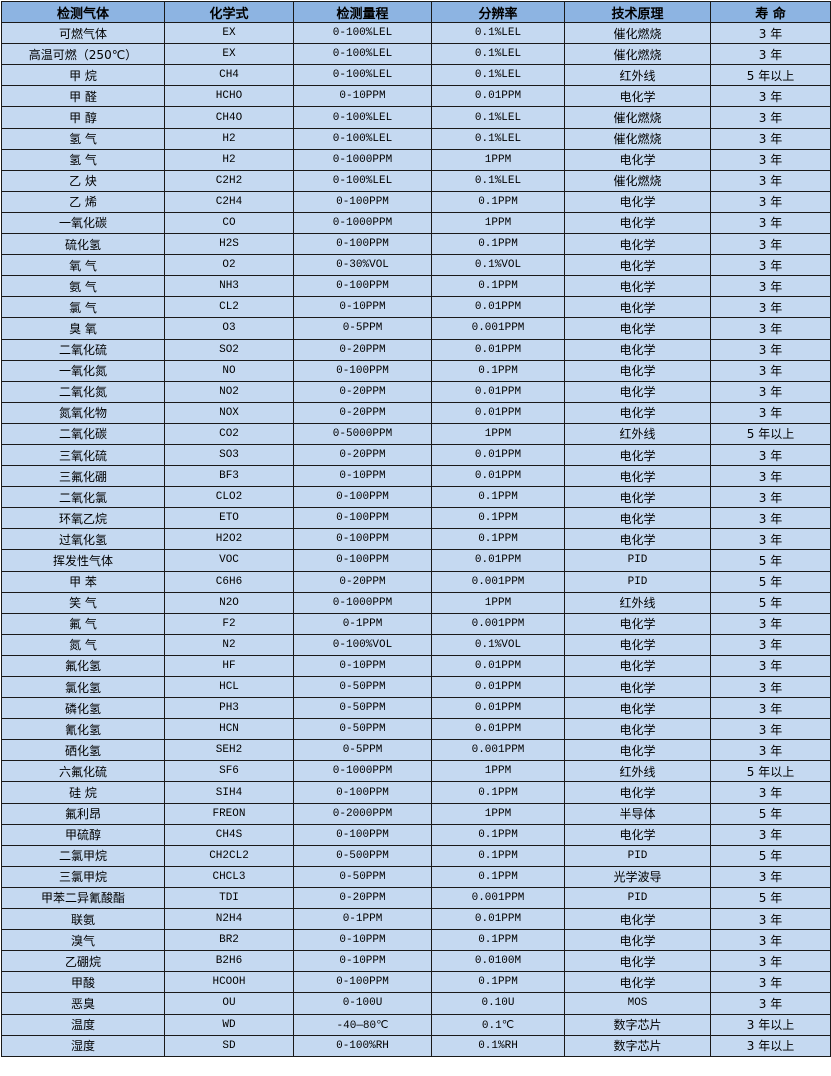  I want to click on cell-gas-name: 乙 烯, so click(83, 201).